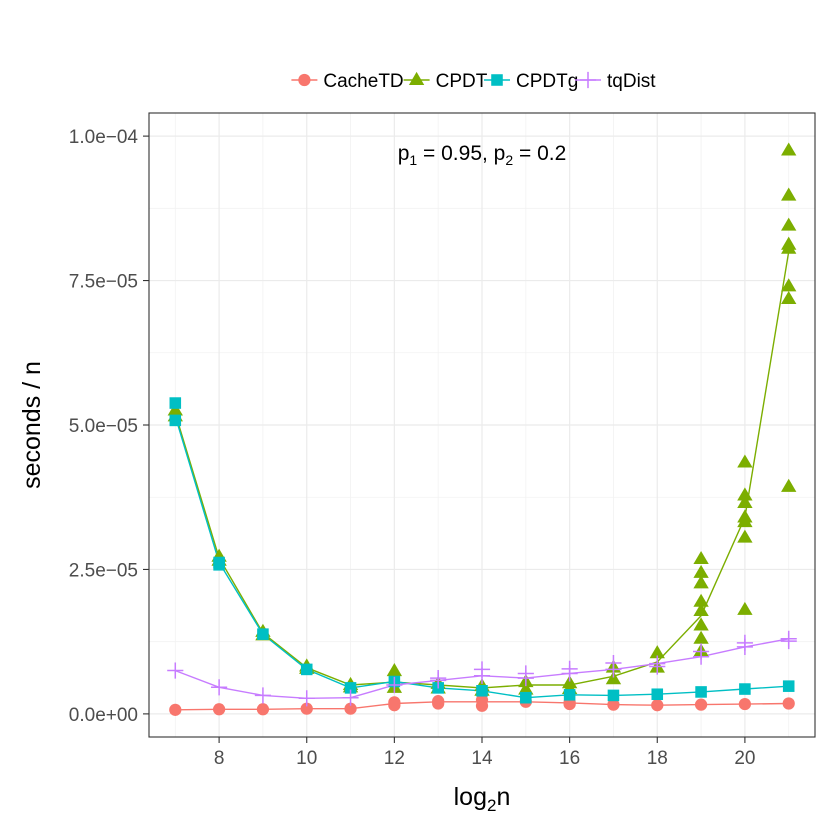 This screenshot has width=830, height=830. I want to click on legend-item-cpdtg: CPDTg, so click(531, 81).